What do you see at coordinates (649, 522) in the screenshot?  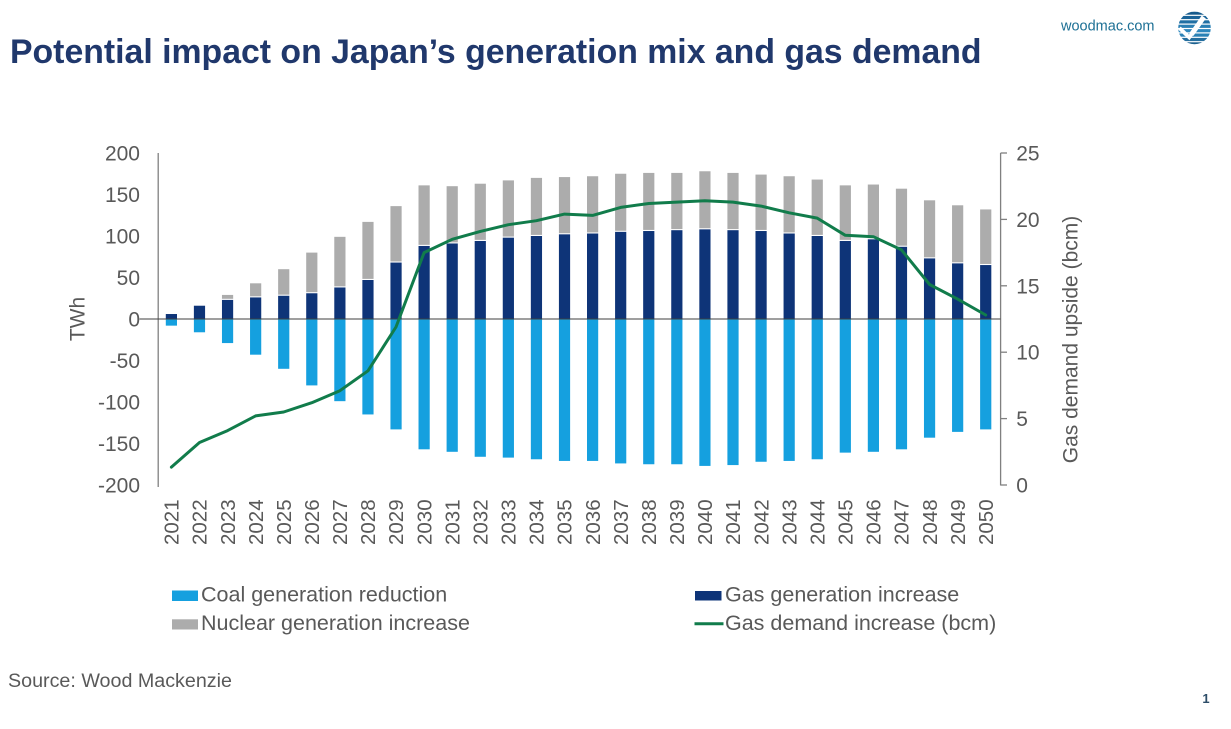 I see `svg-text: 2038` at bounding box center [649, 522].